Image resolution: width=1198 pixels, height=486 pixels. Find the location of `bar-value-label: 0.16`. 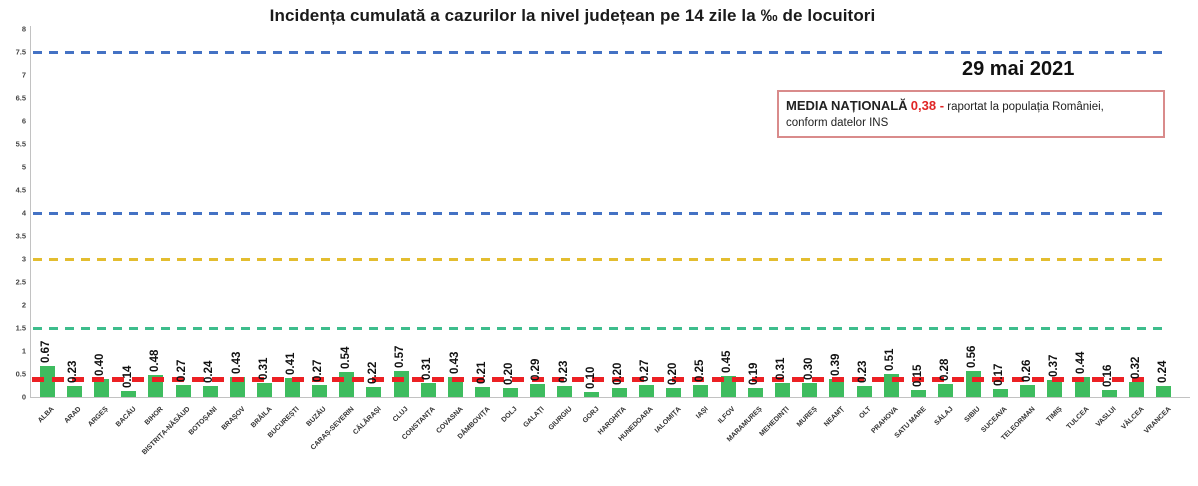

bar-value-label: 0.16 is located at coordinates (1108, 375).